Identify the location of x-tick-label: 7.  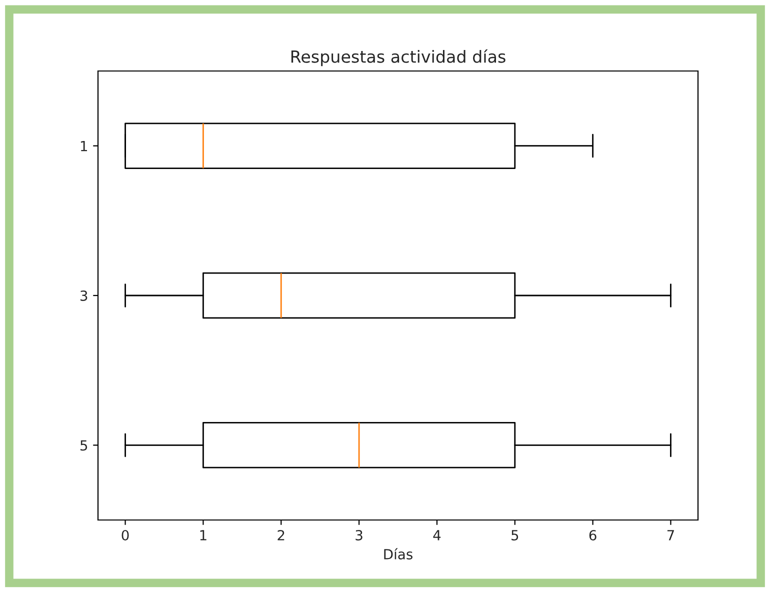
(670, 535).